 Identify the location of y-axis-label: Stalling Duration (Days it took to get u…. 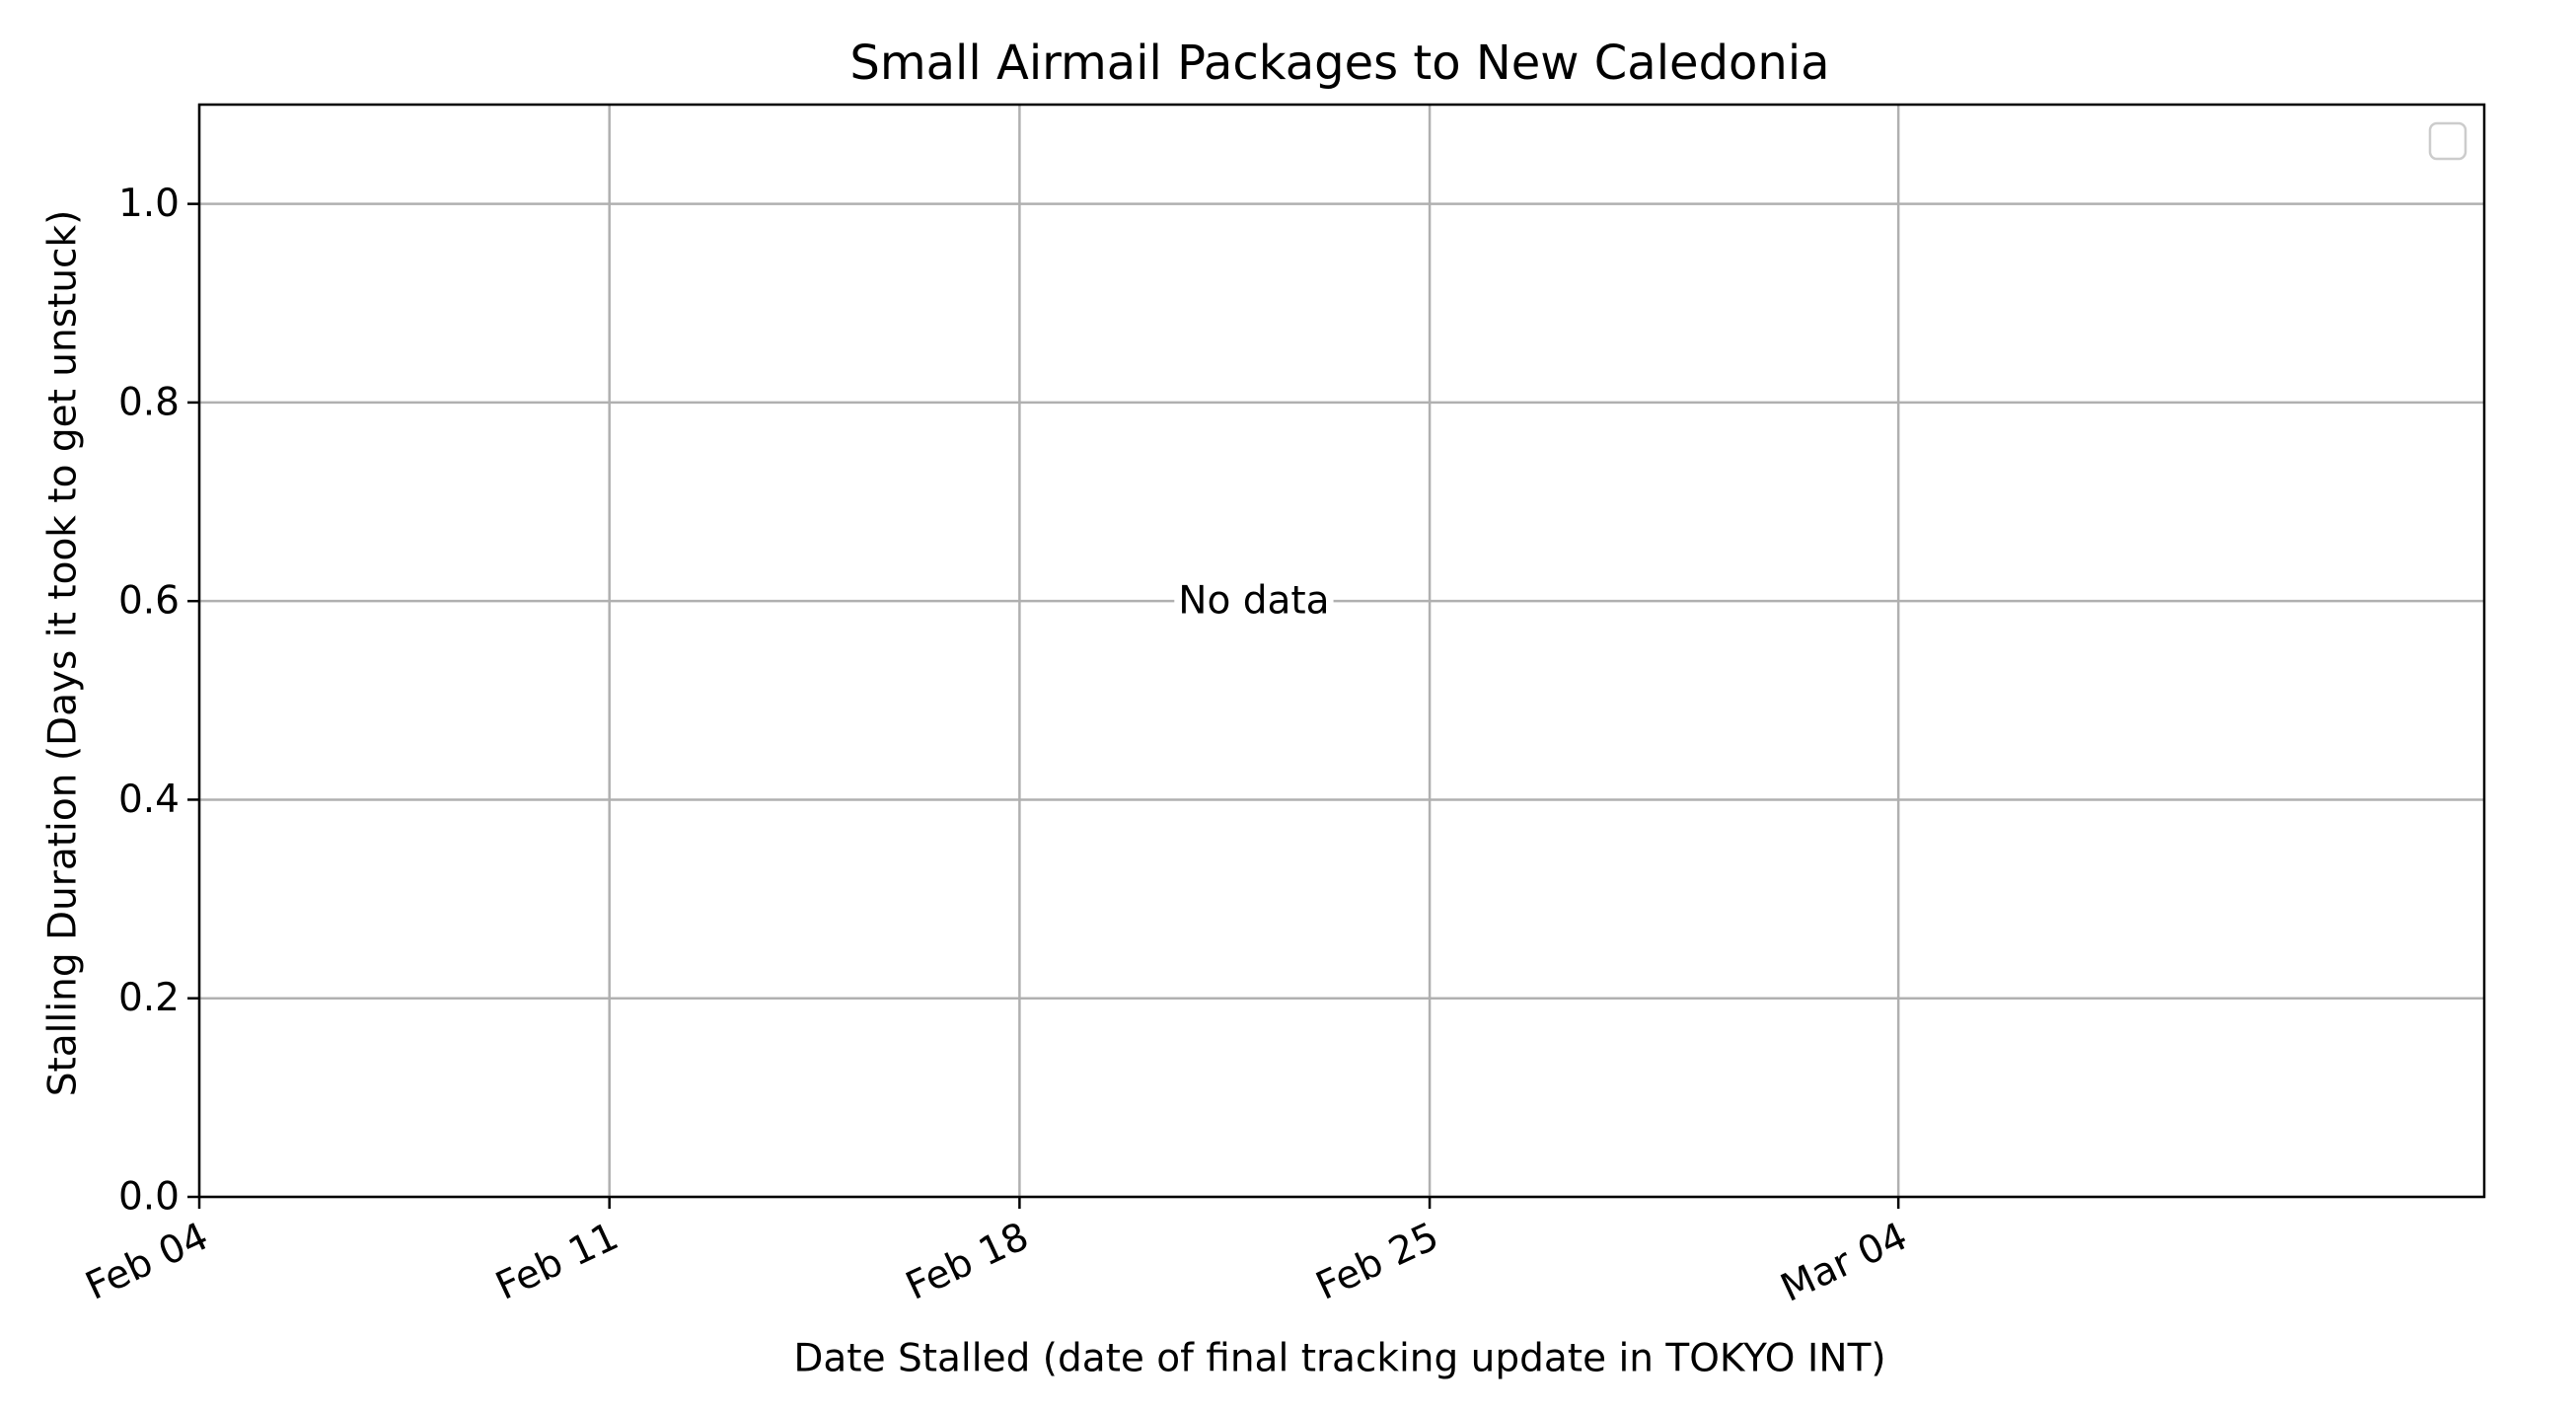
(63, 653).